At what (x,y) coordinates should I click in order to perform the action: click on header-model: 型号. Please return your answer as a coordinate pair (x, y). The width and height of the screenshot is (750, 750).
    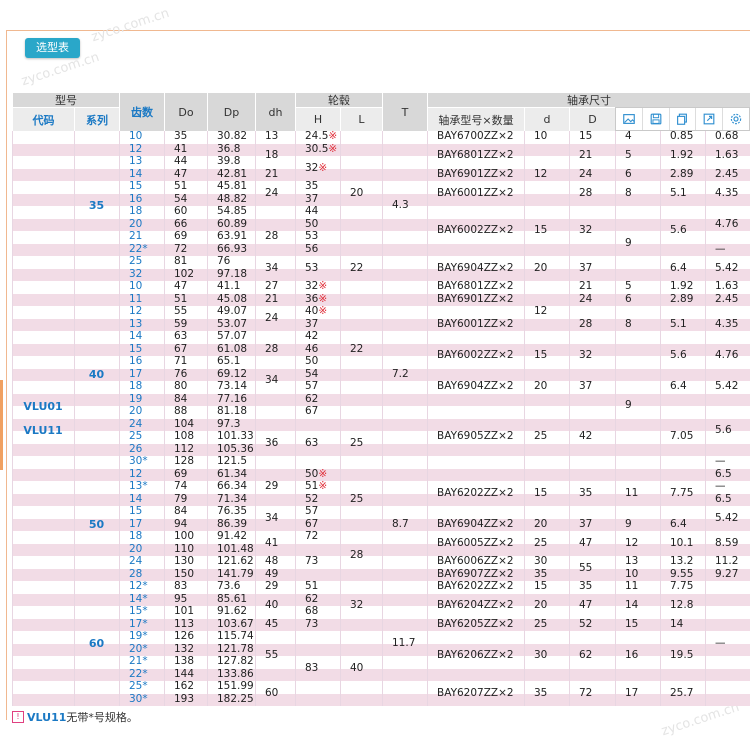
    Looking at the image, I should click on (65, 100).